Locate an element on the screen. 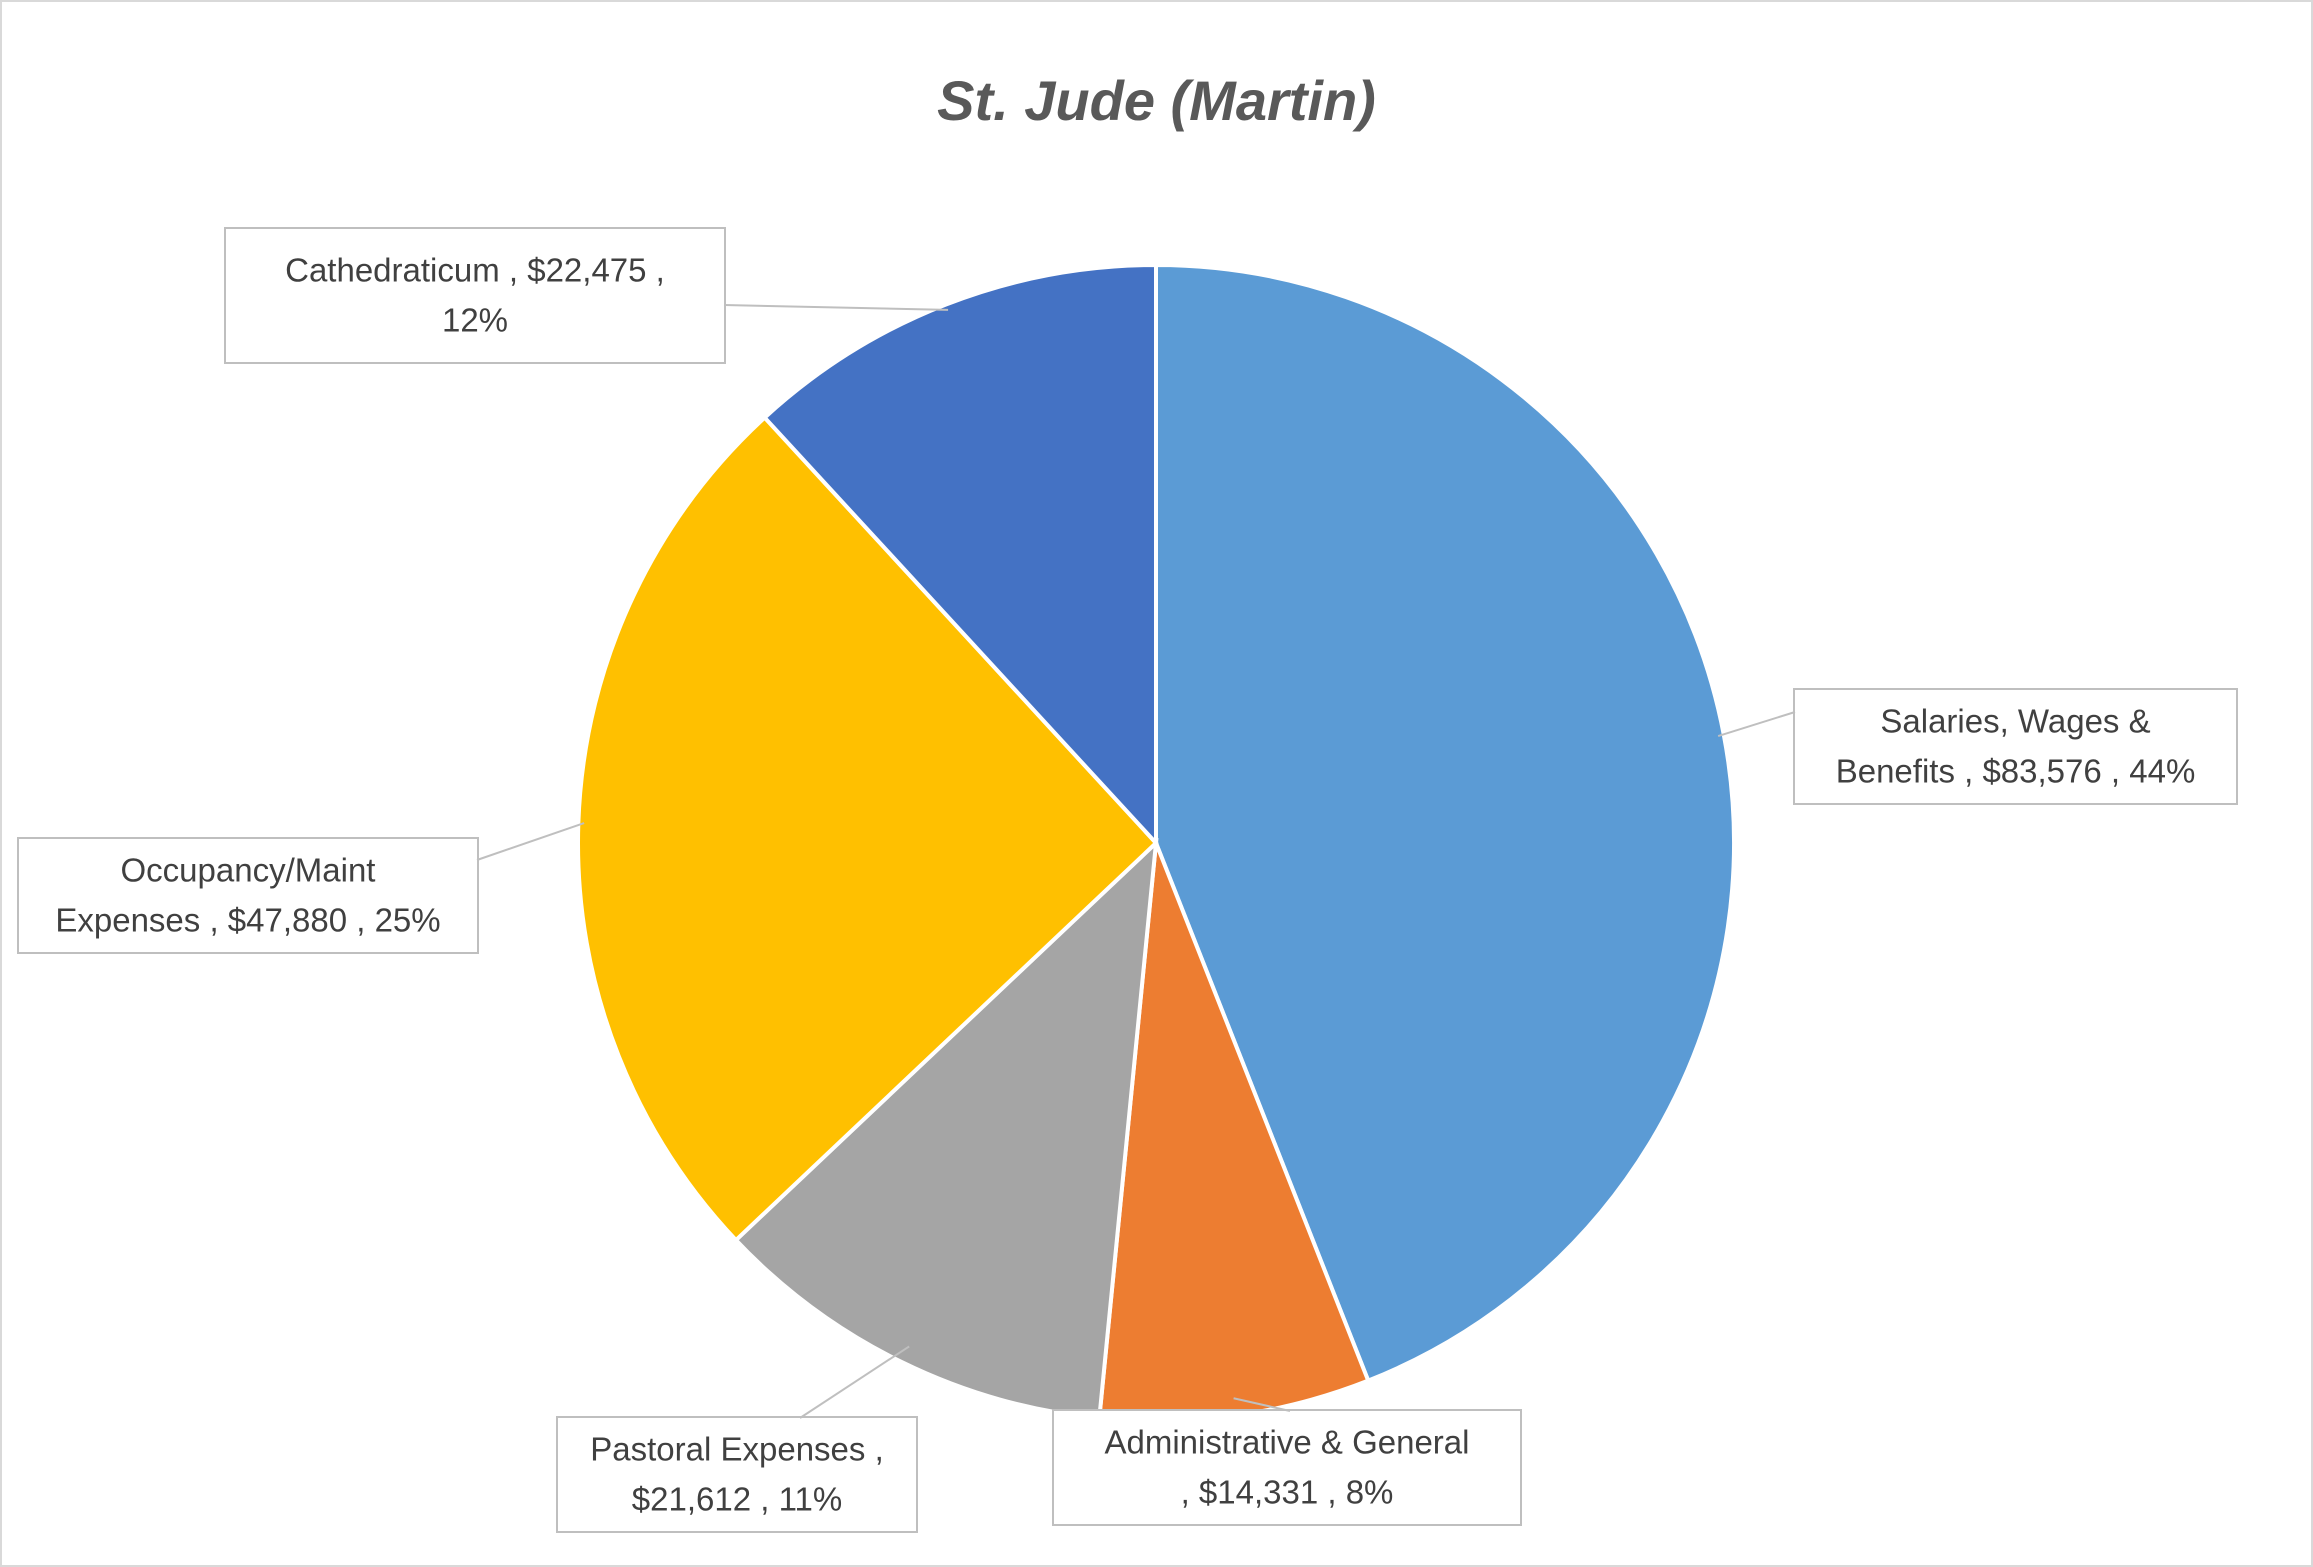 The height and width of the screenshot is (1567, 2313). data-label-text: Expenses , $47,880 , 25% is located at coordinates (247, 920).